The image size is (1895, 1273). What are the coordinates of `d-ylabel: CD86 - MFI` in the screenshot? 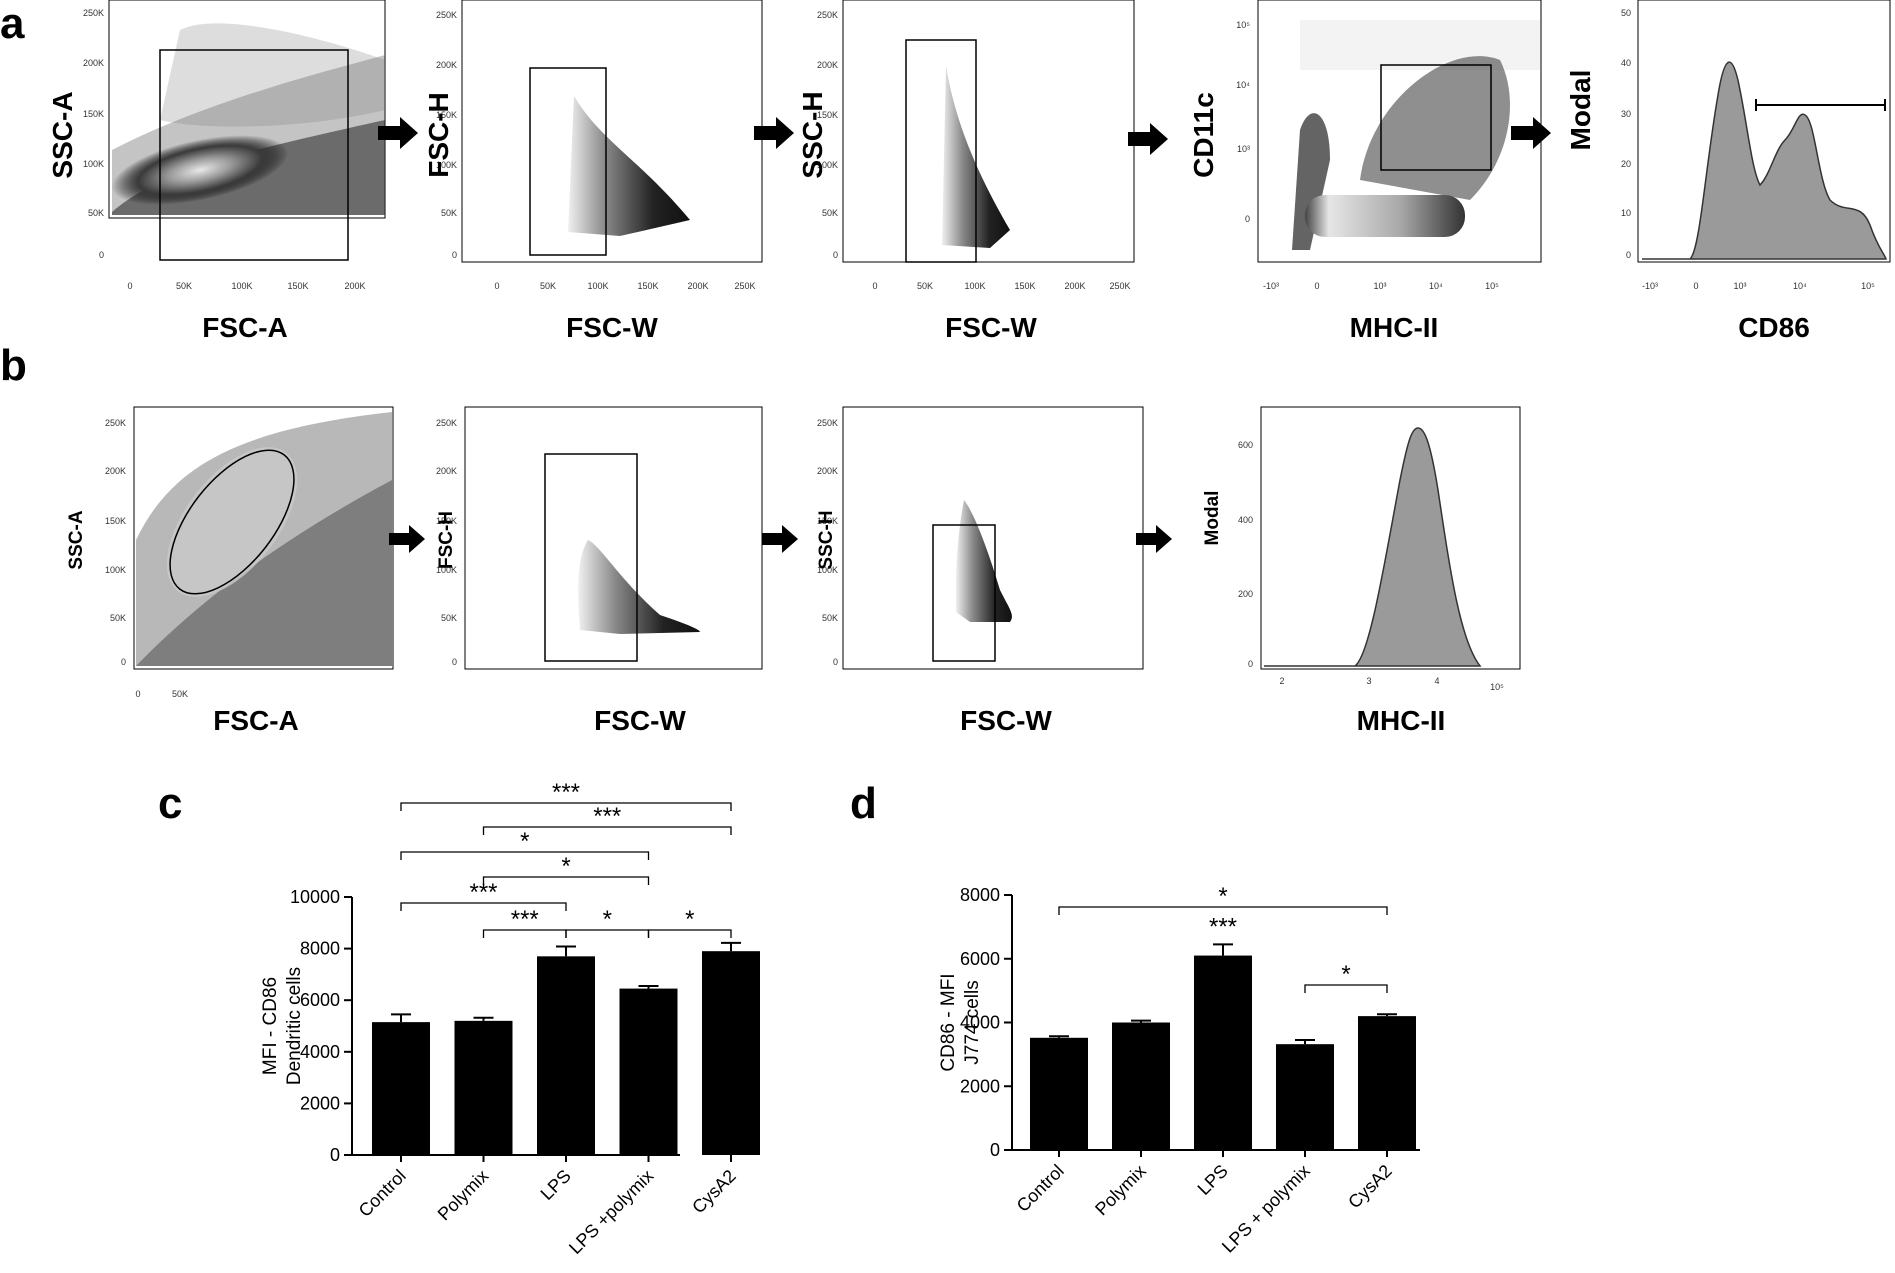 It's located at (948, 1022).